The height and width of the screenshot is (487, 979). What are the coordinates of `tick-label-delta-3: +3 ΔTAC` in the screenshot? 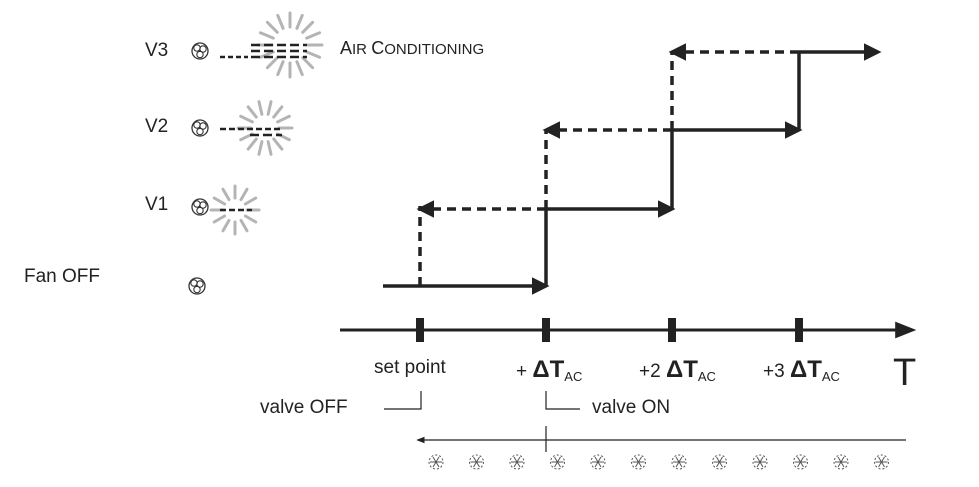 It's located at (801, 370).